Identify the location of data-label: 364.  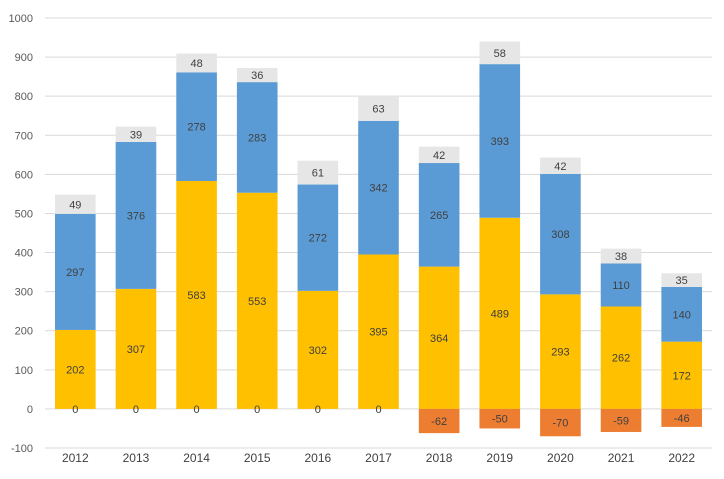
(439, 339).